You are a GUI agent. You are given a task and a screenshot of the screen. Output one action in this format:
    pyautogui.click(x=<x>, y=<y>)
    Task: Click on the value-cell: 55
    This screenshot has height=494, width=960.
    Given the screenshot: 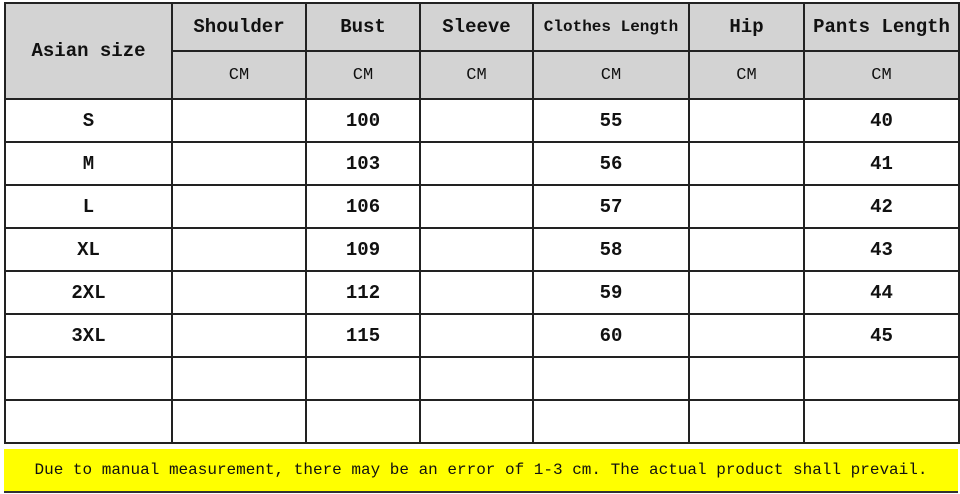 What is the action you would take?
    pyautogui.click(x=611, y=120)
    